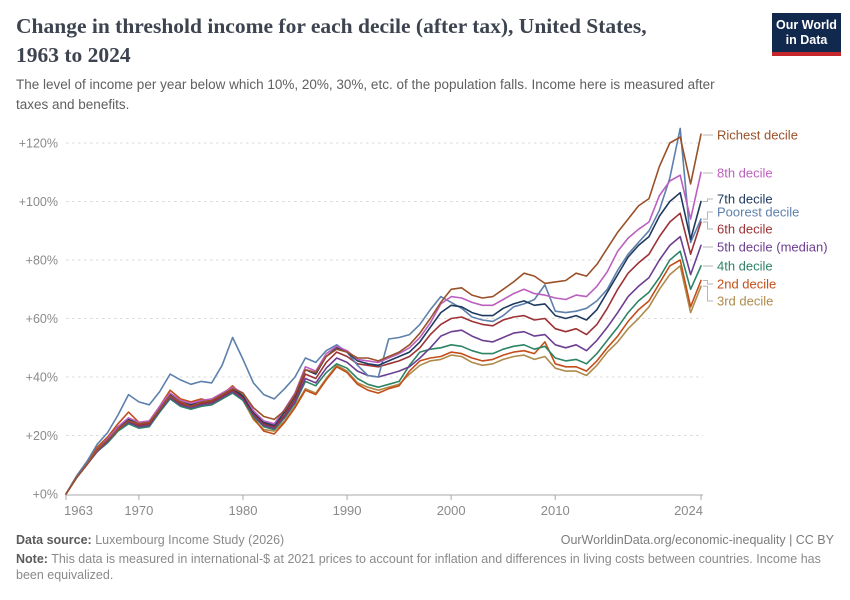  Describe the element at coordinates (708, 282) in the screenshot. I see `series-label-connector-2nd-decile` at that location.